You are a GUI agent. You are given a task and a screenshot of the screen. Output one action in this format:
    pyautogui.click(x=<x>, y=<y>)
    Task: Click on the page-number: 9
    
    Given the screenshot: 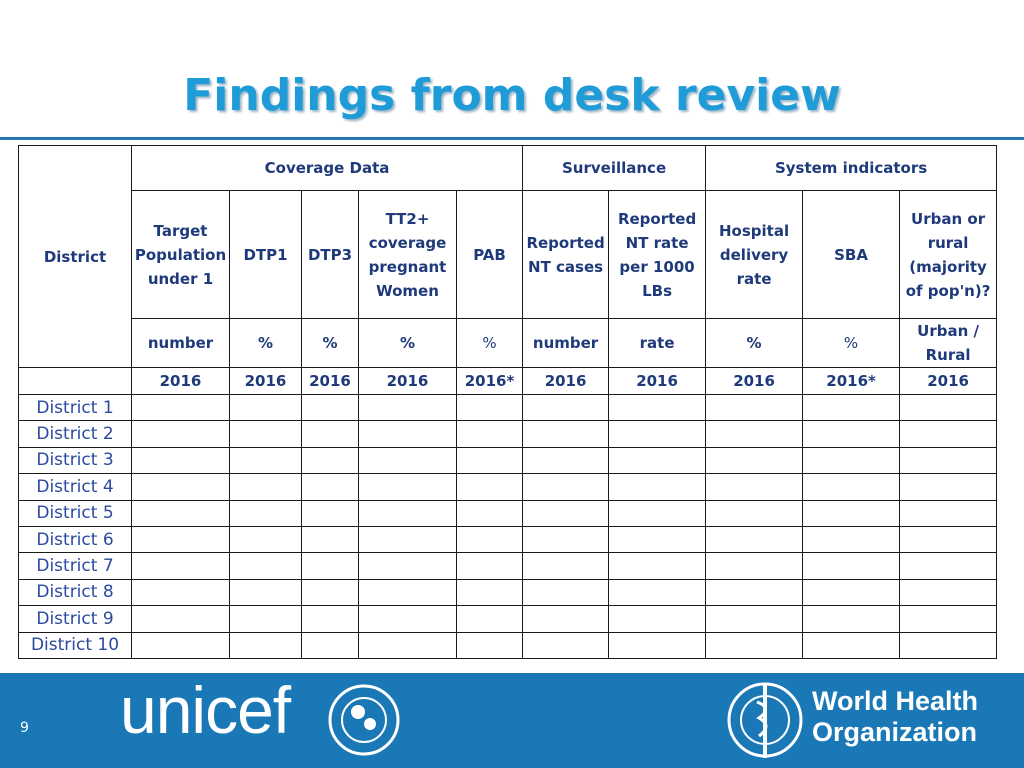 What is the action you would take?
    pyautogui.click(x=24, y=728)
    